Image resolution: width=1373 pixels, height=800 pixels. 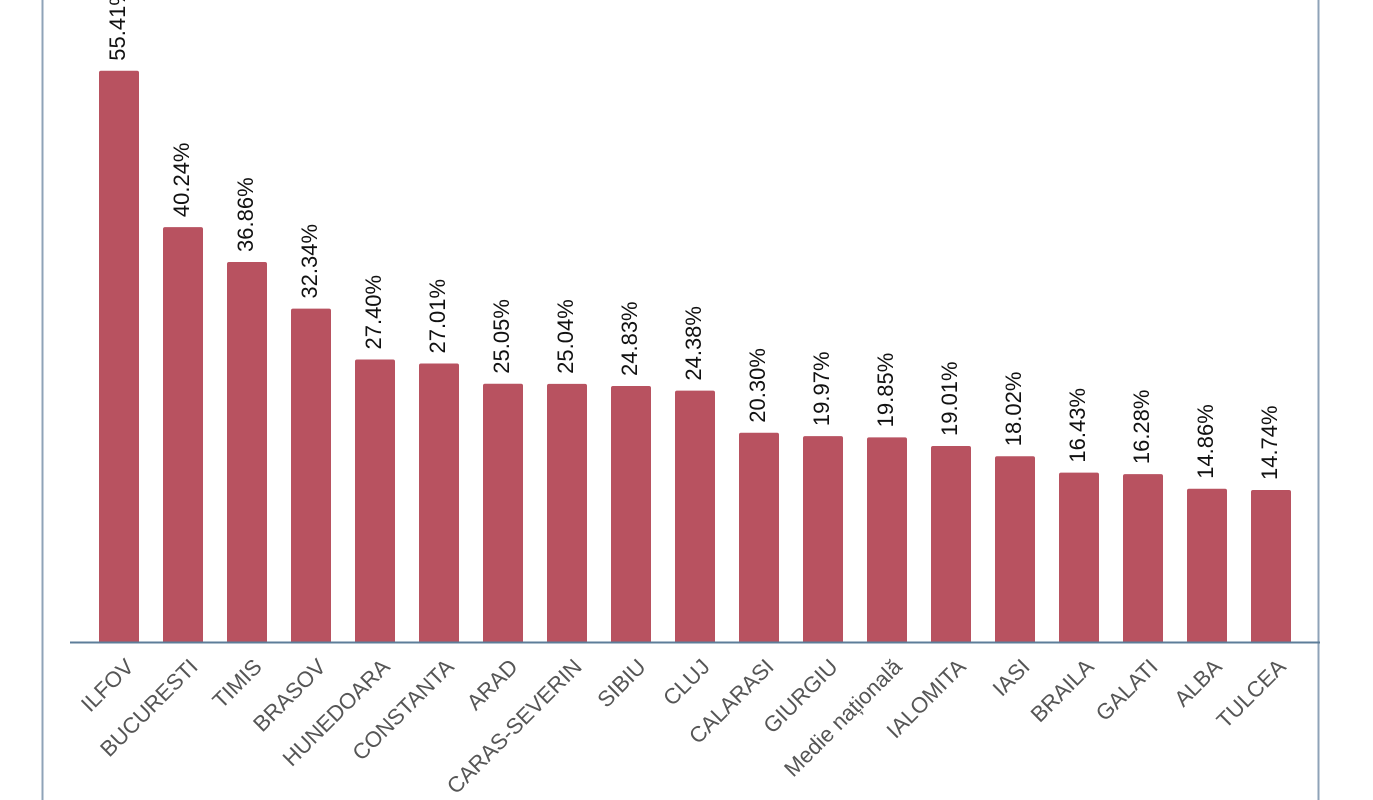 I want to click on x-tick-label: ARAD, so click(x=492, y=684).